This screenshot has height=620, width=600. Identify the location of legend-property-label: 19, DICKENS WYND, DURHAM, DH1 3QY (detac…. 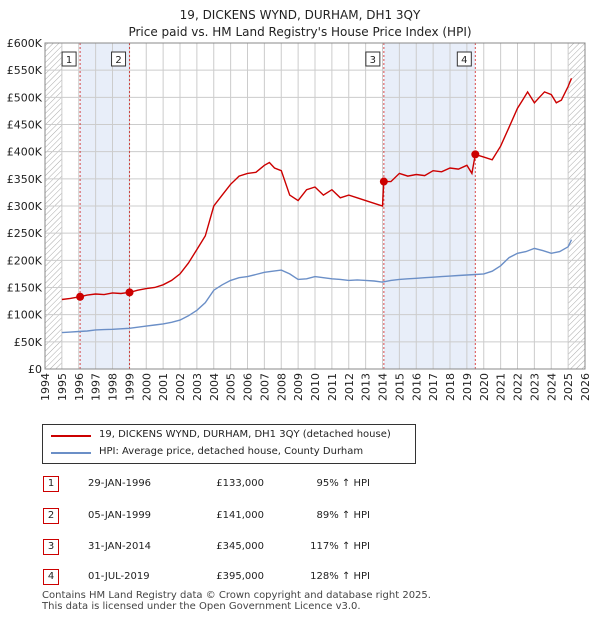
(245, 434).